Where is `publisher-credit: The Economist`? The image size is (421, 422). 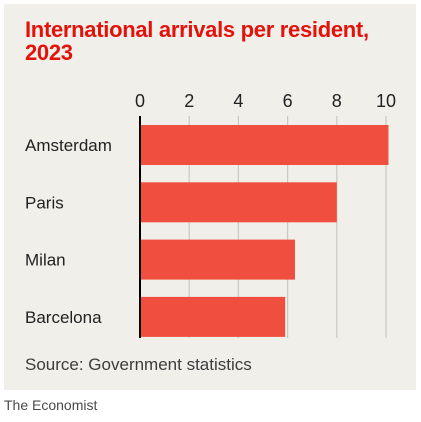 publisher-credit: The Economist is located at coordinates (51, 405).